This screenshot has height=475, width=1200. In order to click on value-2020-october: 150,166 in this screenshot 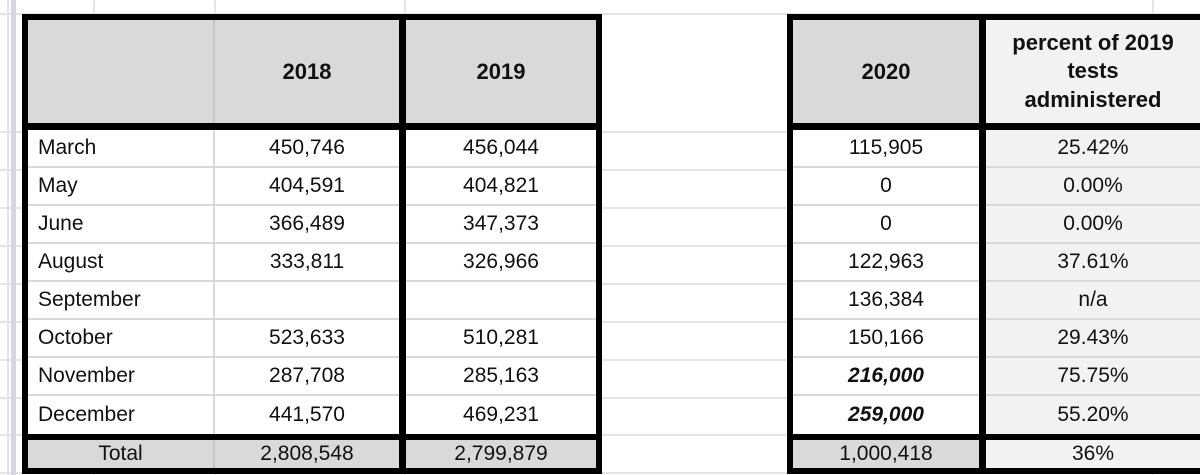, I will do `click(886, 339)`.